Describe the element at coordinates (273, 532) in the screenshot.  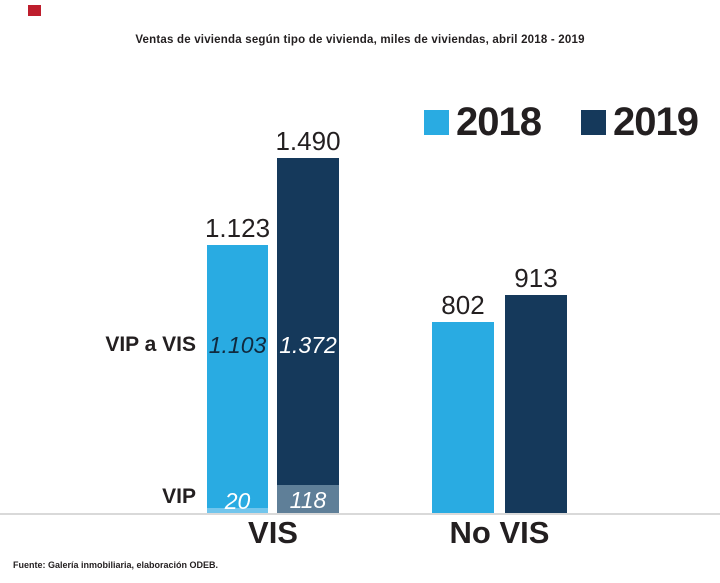
I see `category-label-vis: VIS` at that location.